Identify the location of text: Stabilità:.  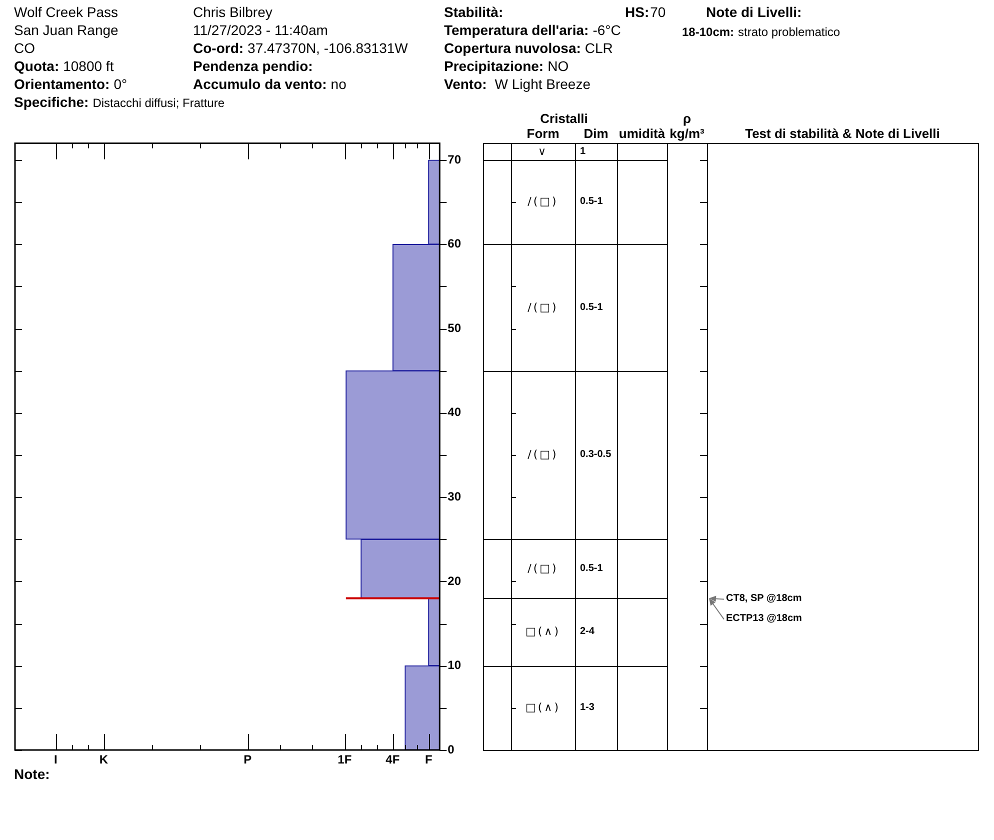
(474, 12).